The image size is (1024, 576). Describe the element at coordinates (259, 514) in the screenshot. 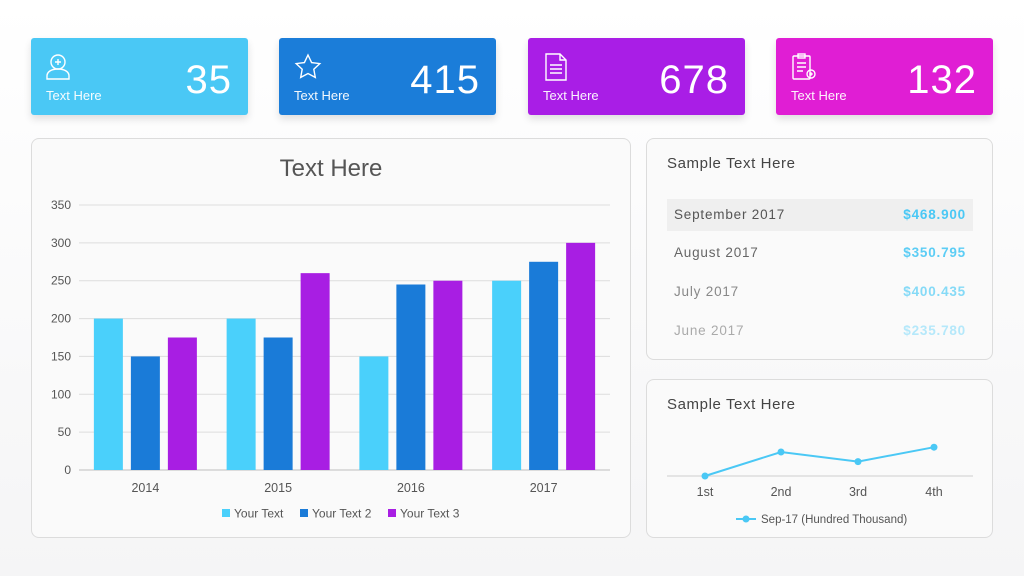

I see `legend-label: Your Text` at that location.